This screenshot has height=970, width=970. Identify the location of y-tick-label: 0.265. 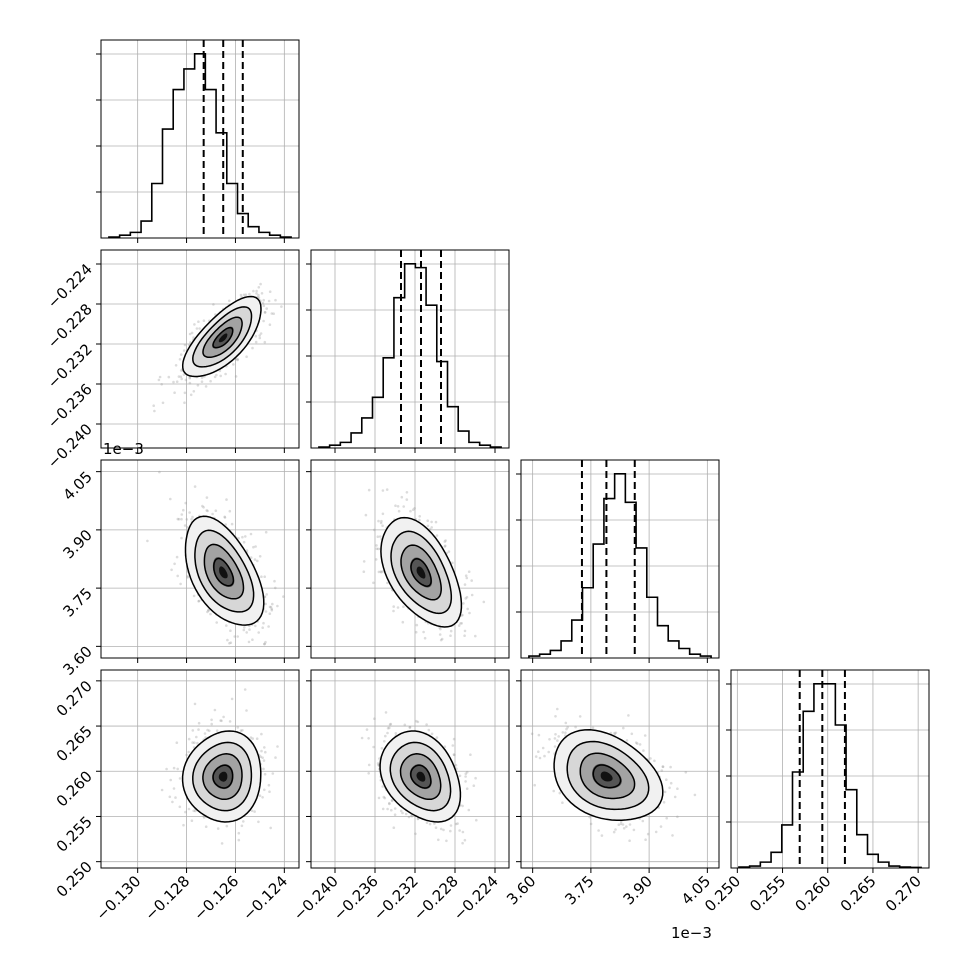
(74, 743).